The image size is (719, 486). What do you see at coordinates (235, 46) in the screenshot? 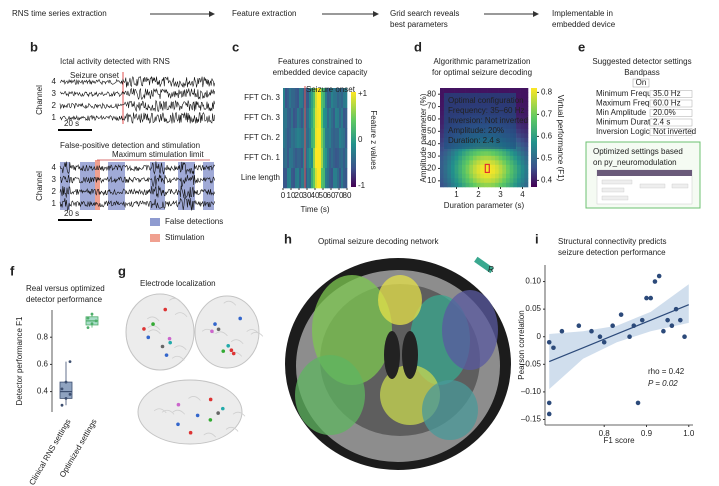
I see `panel-letter: c` at bounding box center [235, 46].